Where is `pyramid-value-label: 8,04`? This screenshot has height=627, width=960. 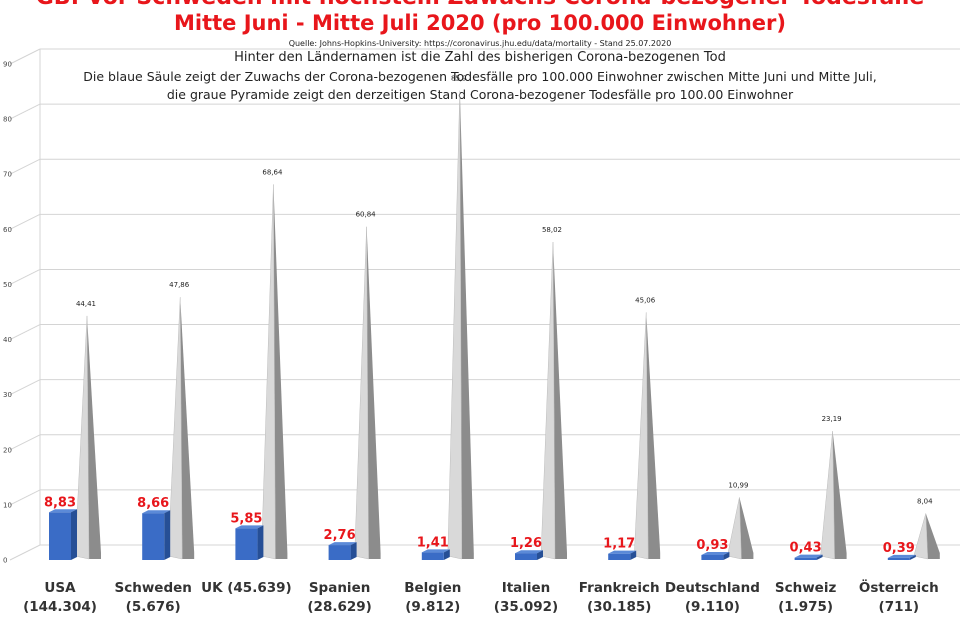
pyramid-value-label: 8,04 is located at coordinates (925, 501).